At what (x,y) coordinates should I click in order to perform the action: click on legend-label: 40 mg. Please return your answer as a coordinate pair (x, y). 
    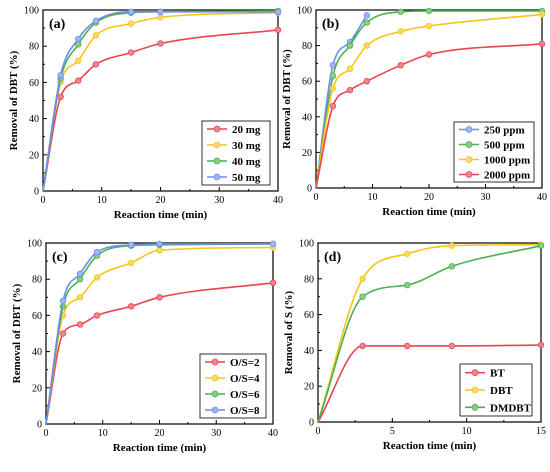
    Looking at the image, I should click on (246, 162).